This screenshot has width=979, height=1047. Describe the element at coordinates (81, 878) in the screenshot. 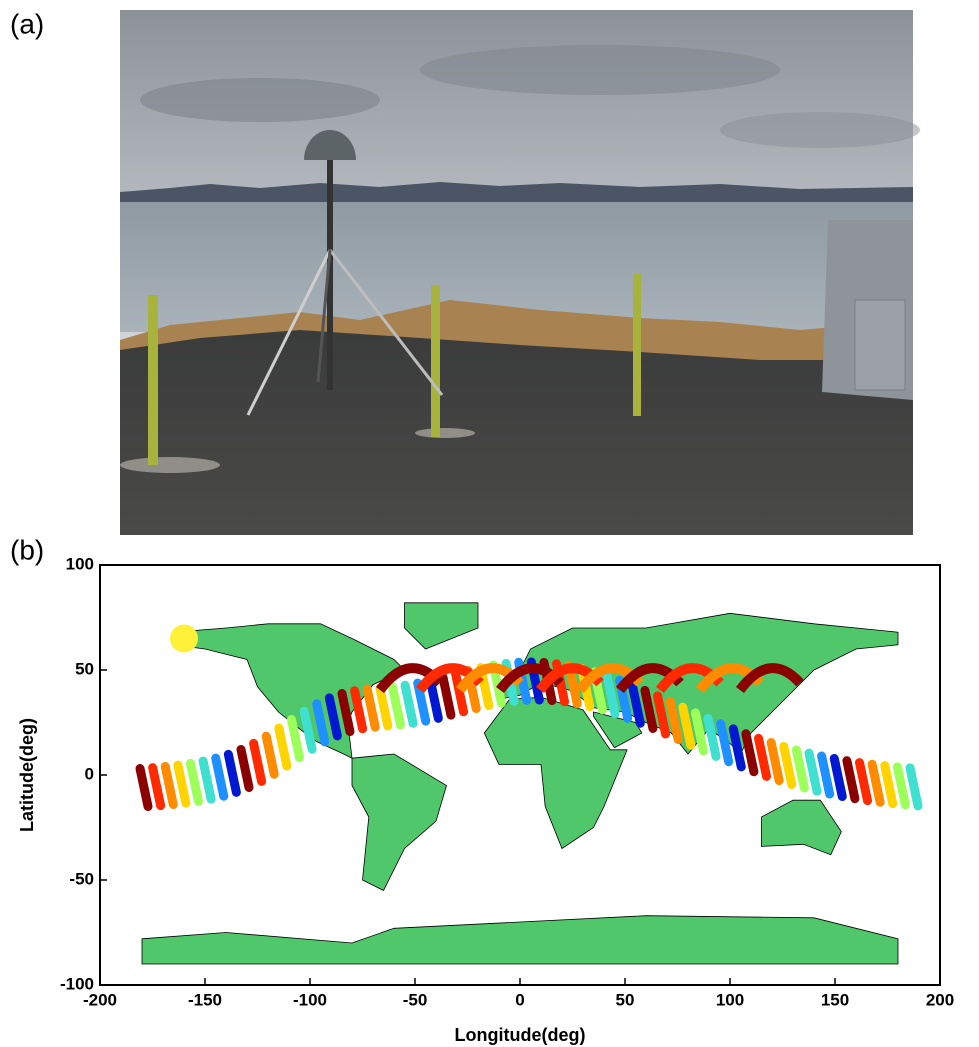

I see `y-tick-label: -50` at that location.